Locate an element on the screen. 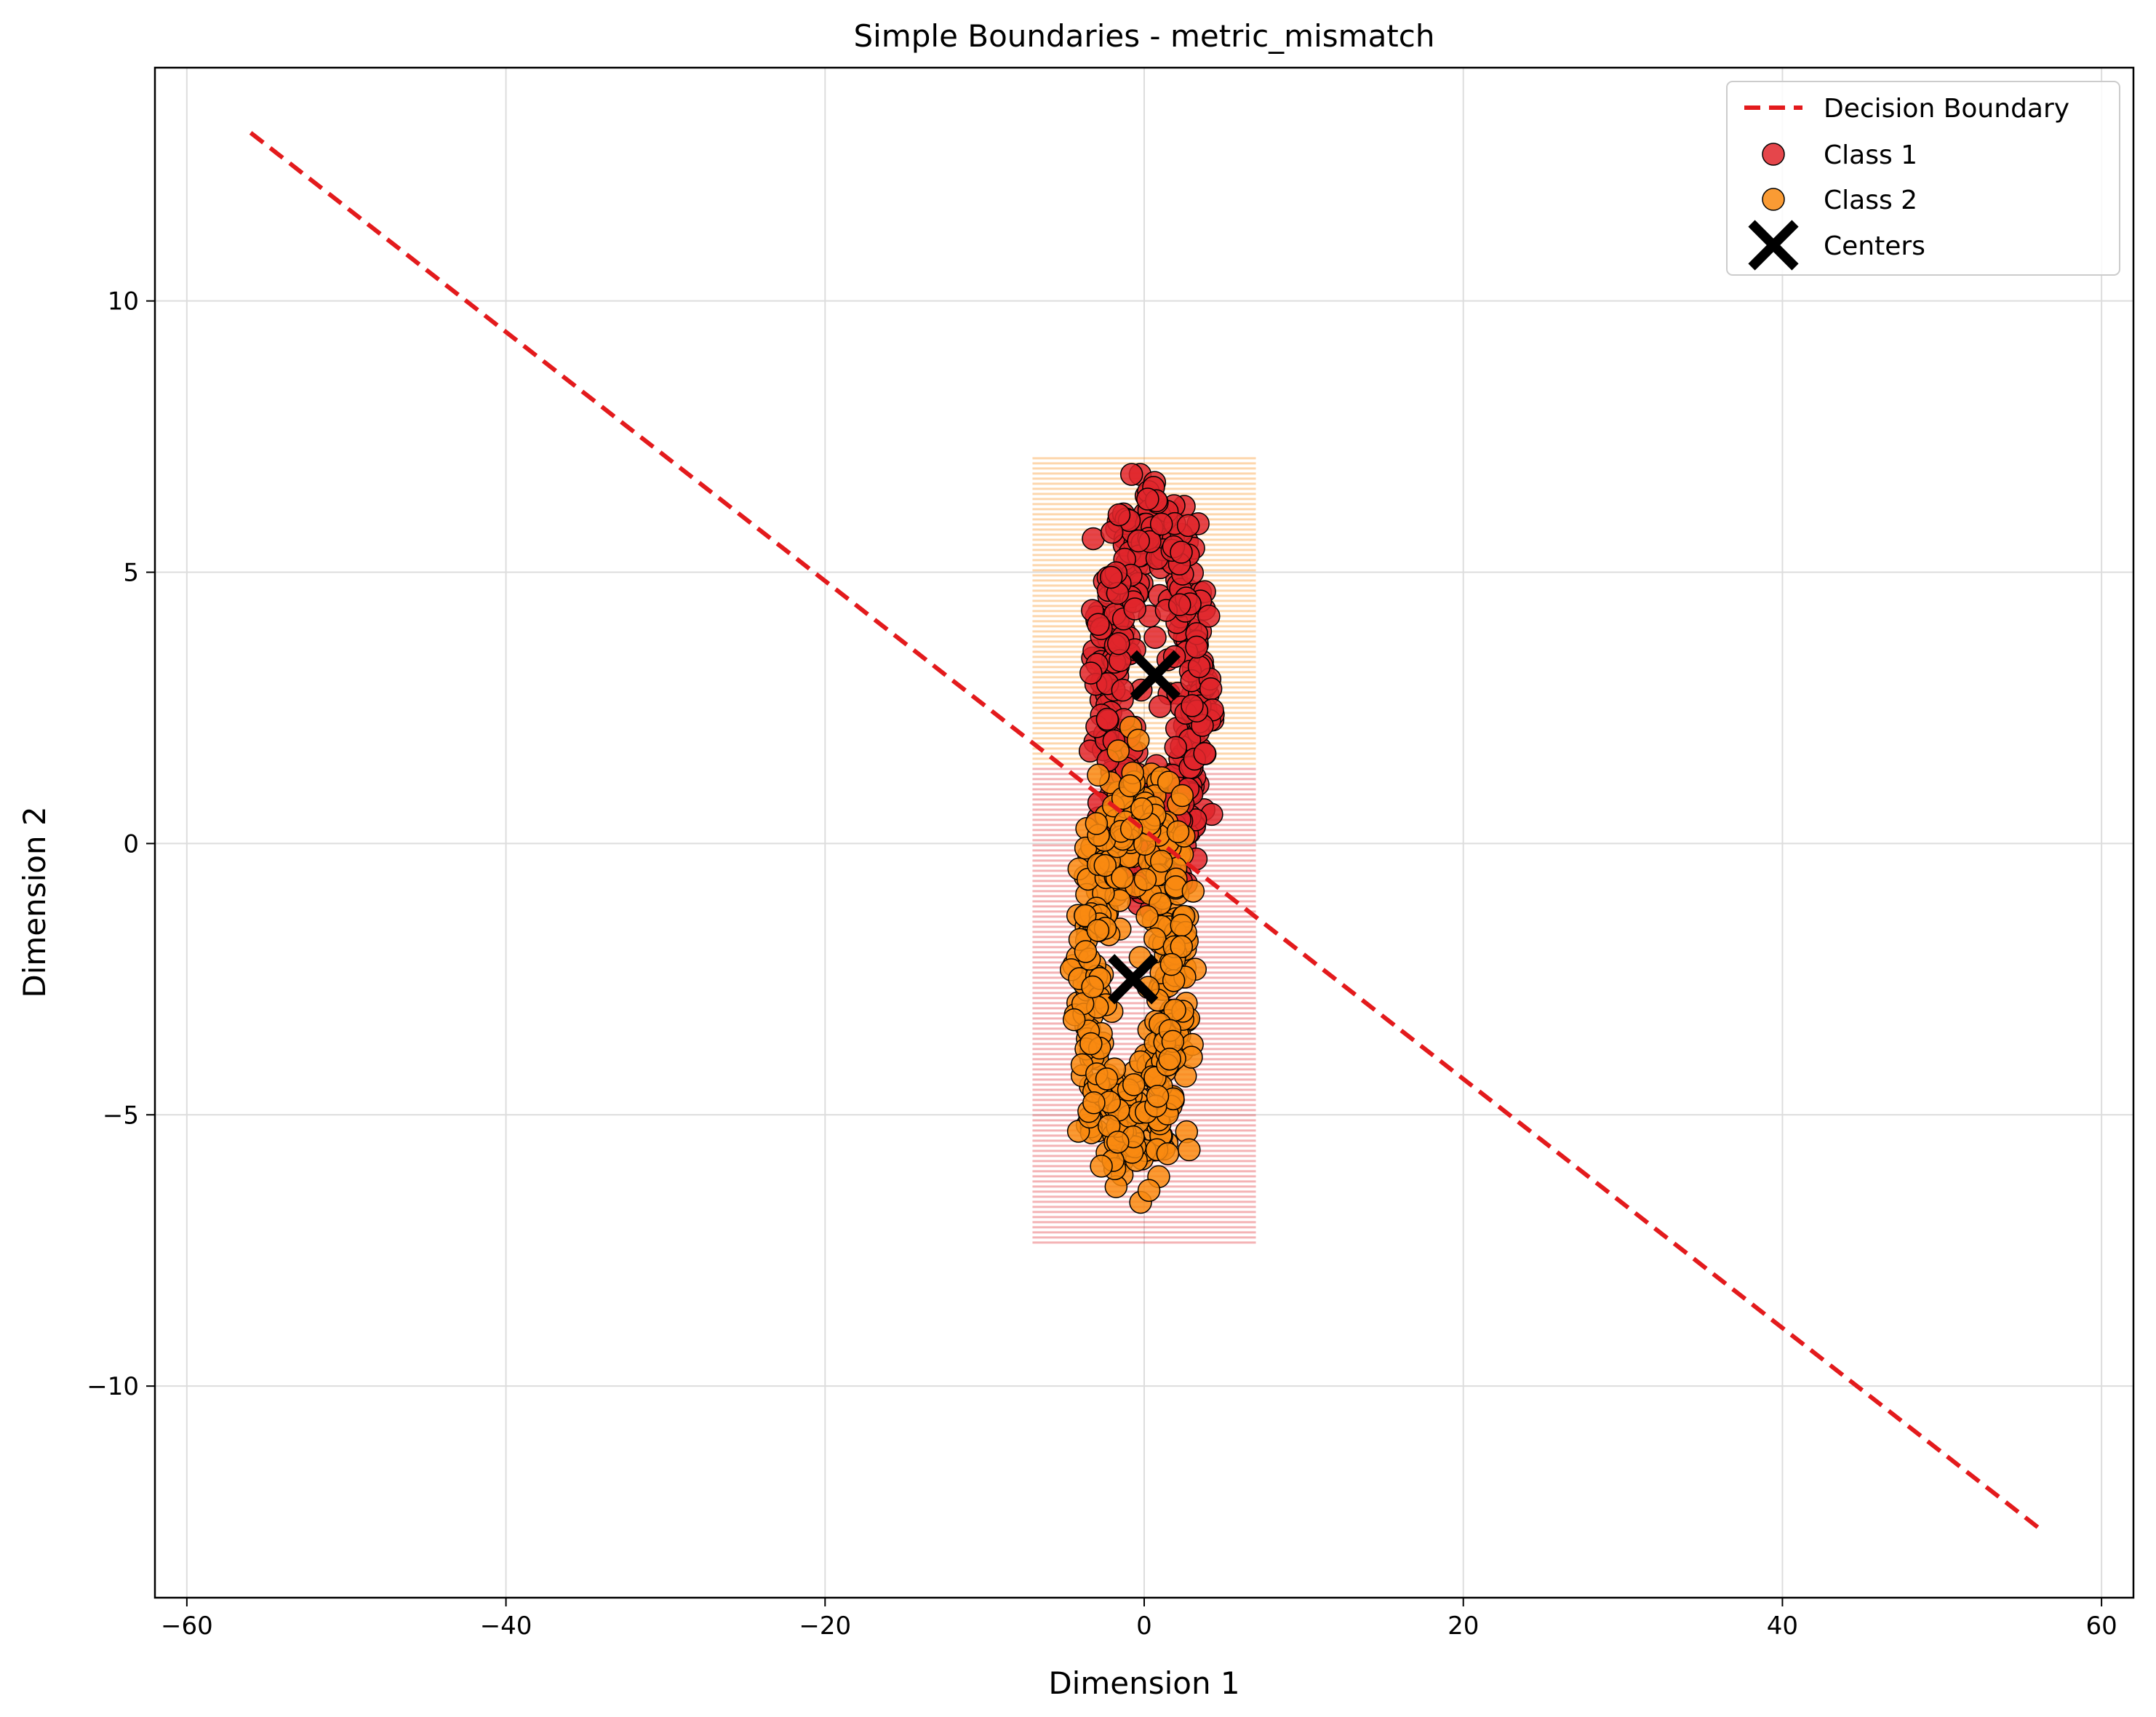 The image size is (2156, 1717). y-tick-label: 0 is located at coordinates (131, 843).